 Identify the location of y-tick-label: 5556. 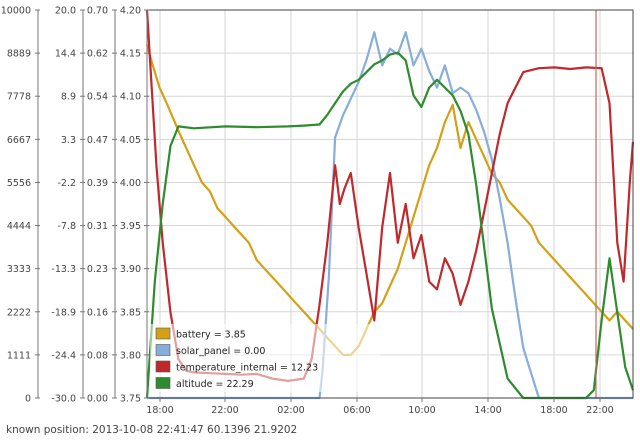
(19, 183).